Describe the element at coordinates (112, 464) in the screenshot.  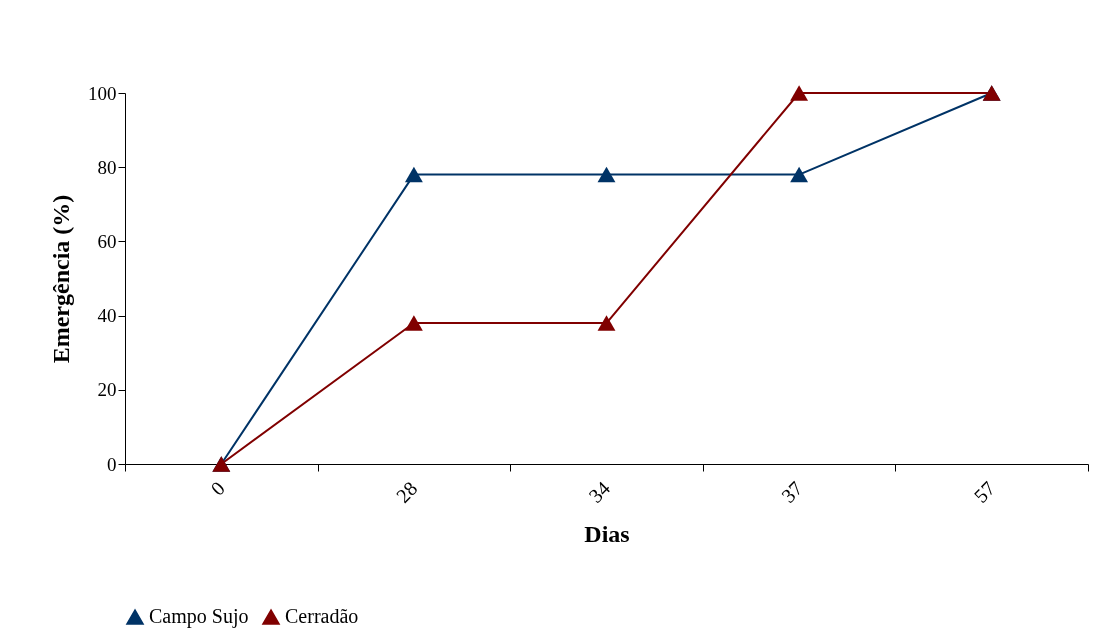
I see `y-tick-label: 0` at that location.